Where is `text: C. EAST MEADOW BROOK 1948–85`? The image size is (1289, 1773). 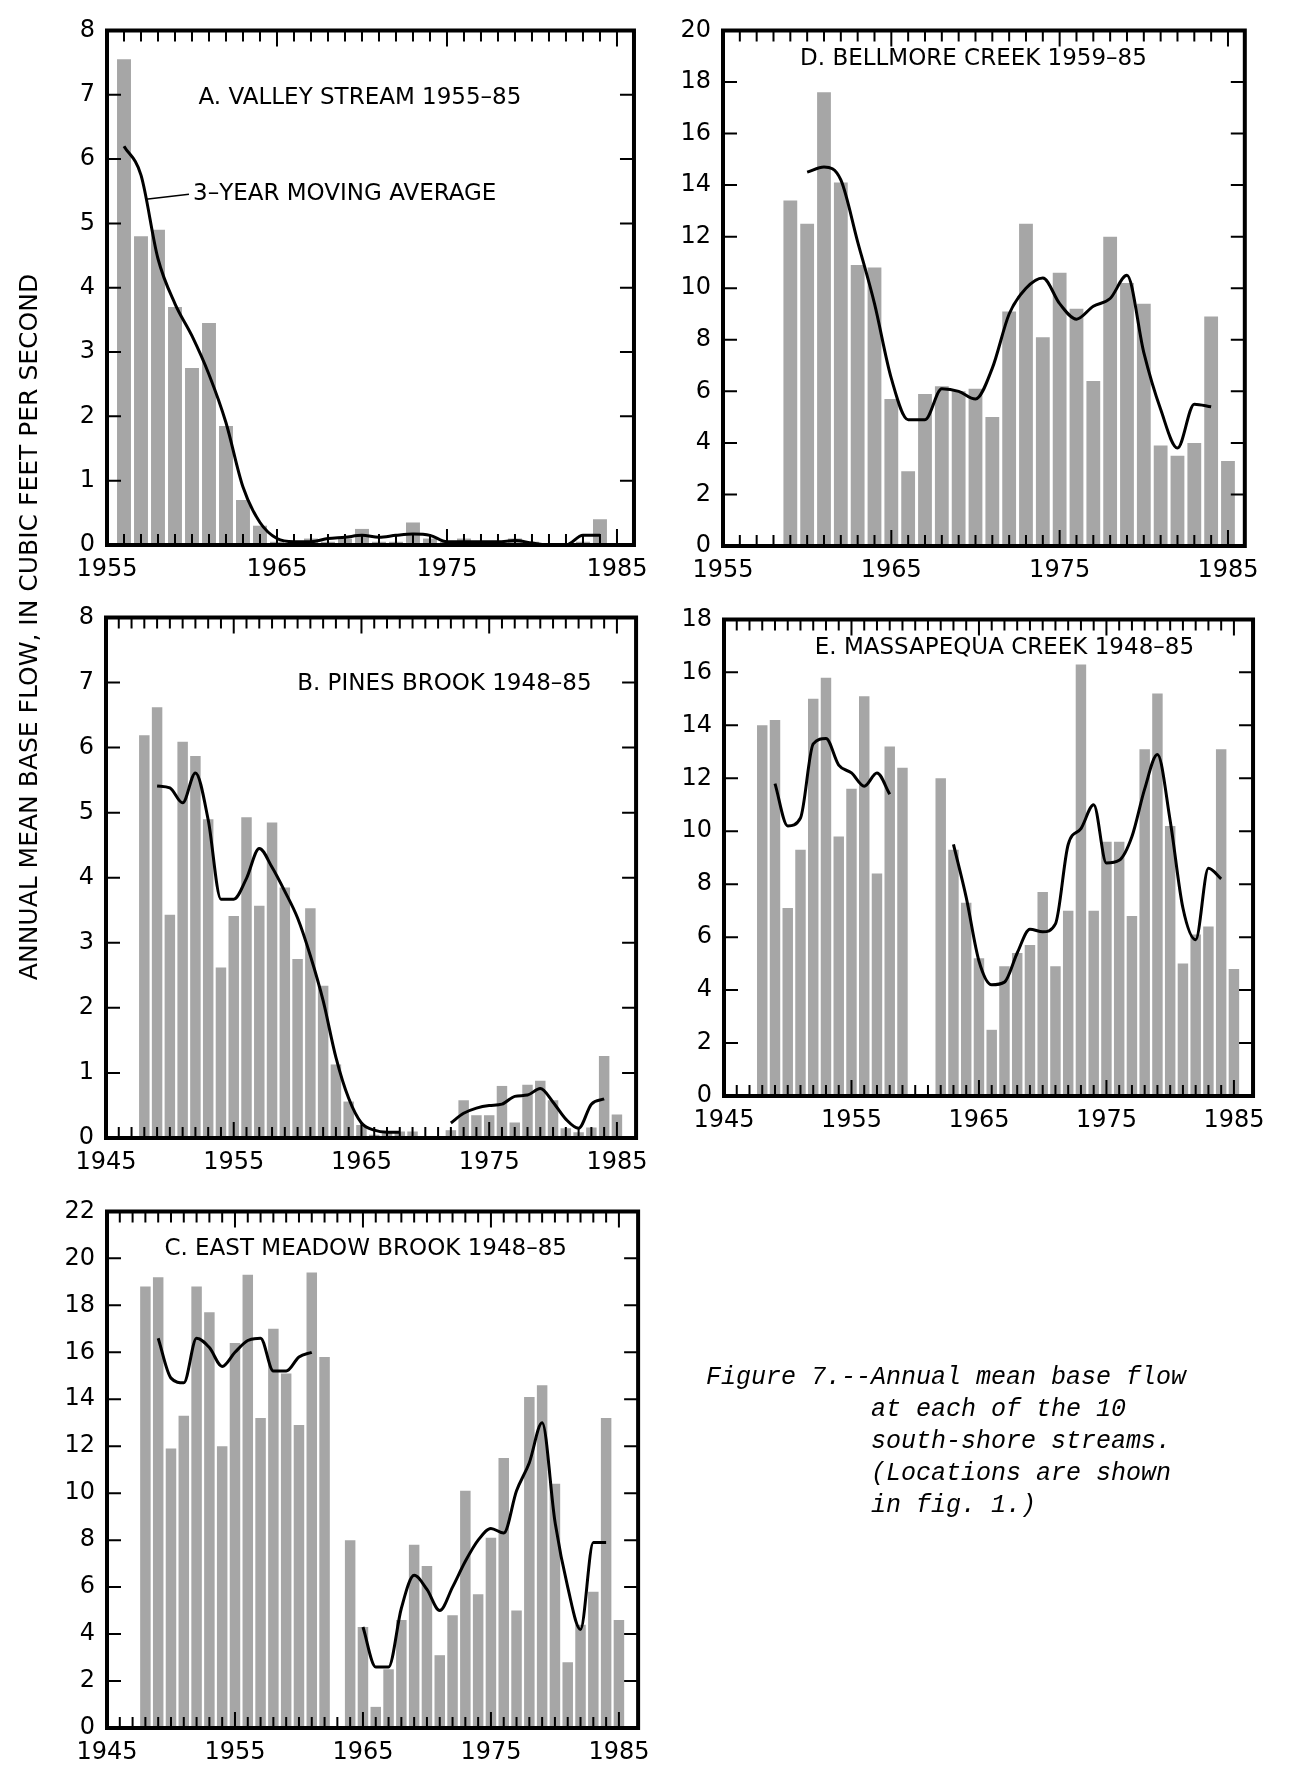 text: C. EAST MEADOW BROOK 1948–85 is located at coordinates (365, 1247).